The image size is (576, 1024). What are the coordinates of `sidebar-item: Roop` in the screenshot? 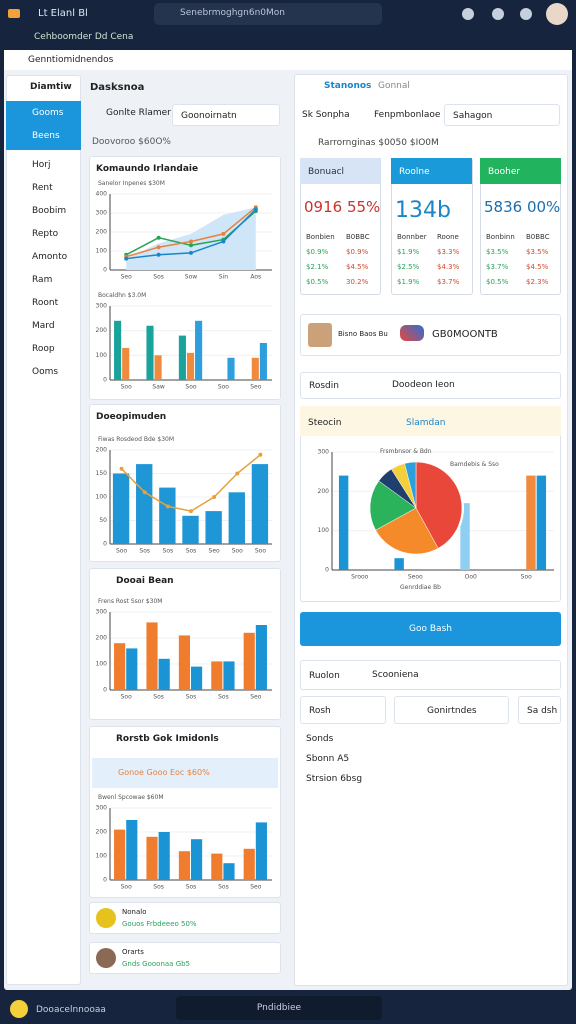 It's located at (43, 349).